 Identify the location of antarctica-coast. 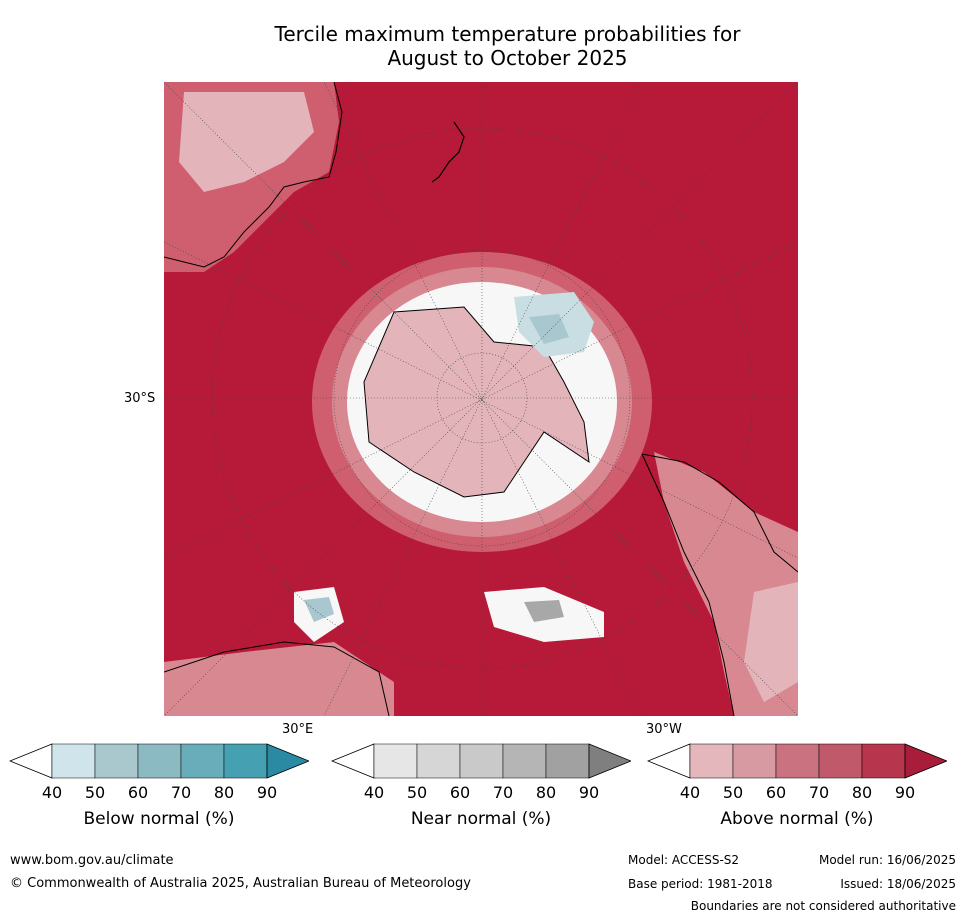
(476, 402).